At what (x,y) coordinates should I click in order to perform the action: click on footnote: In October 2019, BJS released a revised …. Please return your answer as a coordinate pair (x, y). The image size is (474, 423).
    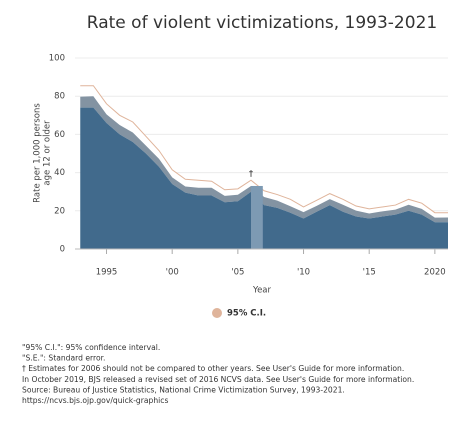
    Looking at the image, I should click on (218, 379).